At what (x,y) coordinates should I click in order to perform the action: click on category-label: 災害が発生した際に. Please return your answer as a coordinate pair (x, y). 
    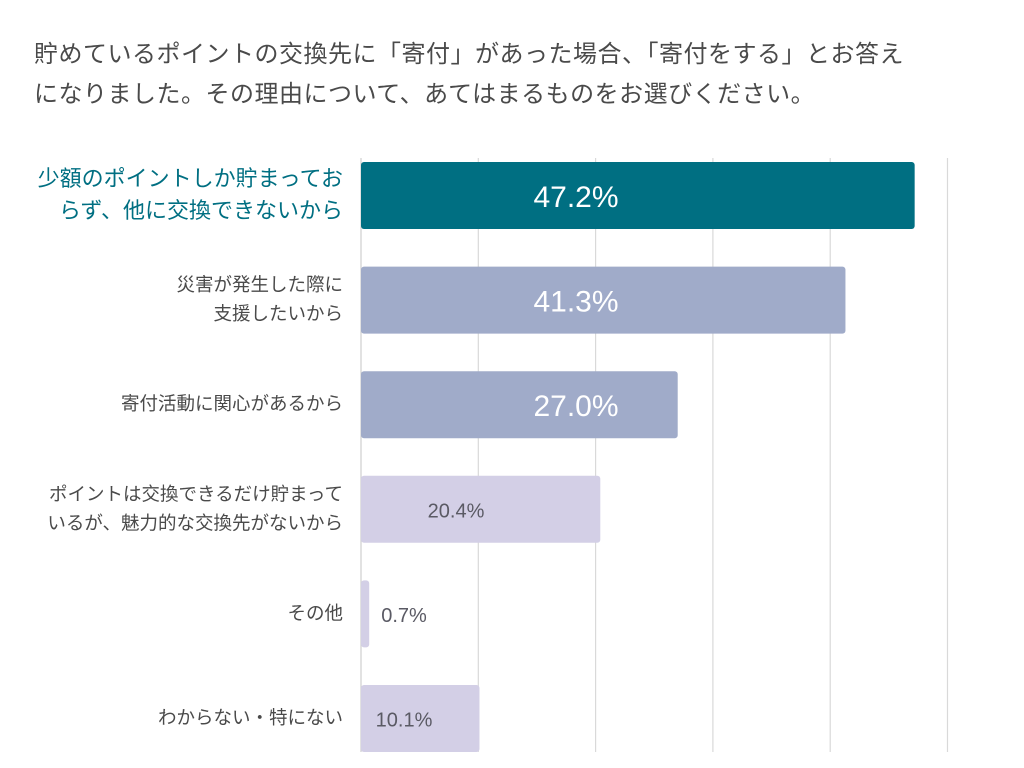
    Looking at the image, I should click on (259, 285).